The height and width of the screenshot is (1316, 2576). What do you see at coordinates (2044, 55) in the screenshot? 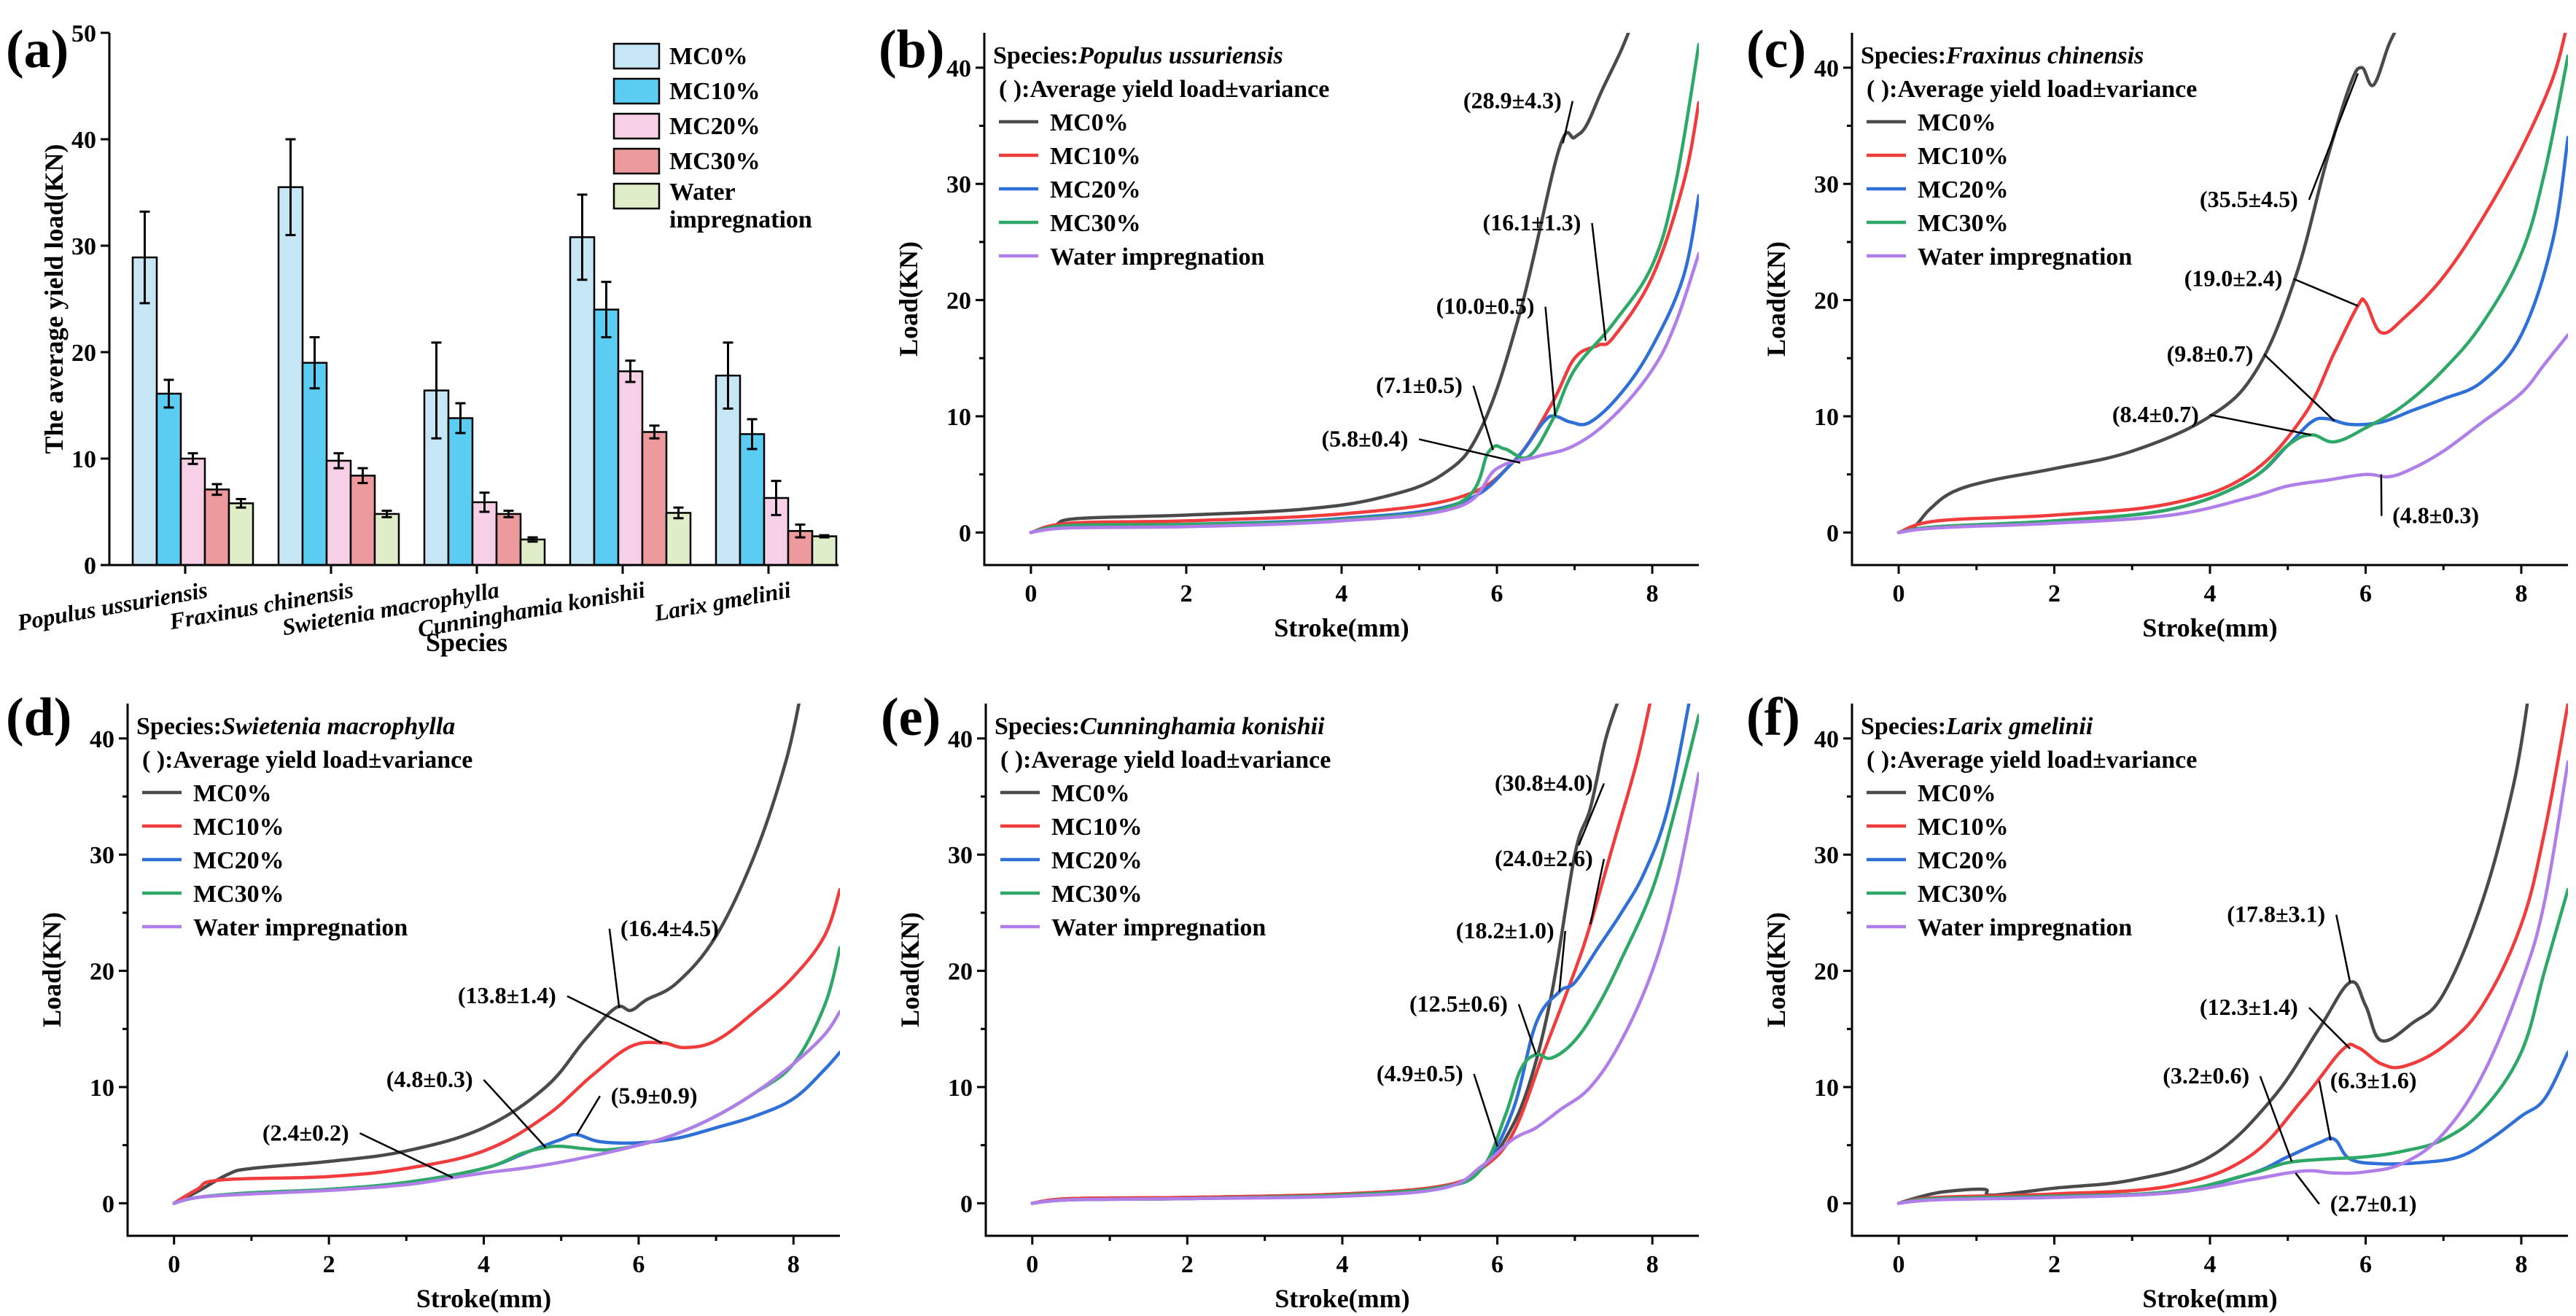
I see `species-name: Fraxinus chinensis` at bounding box center [2044, 55].